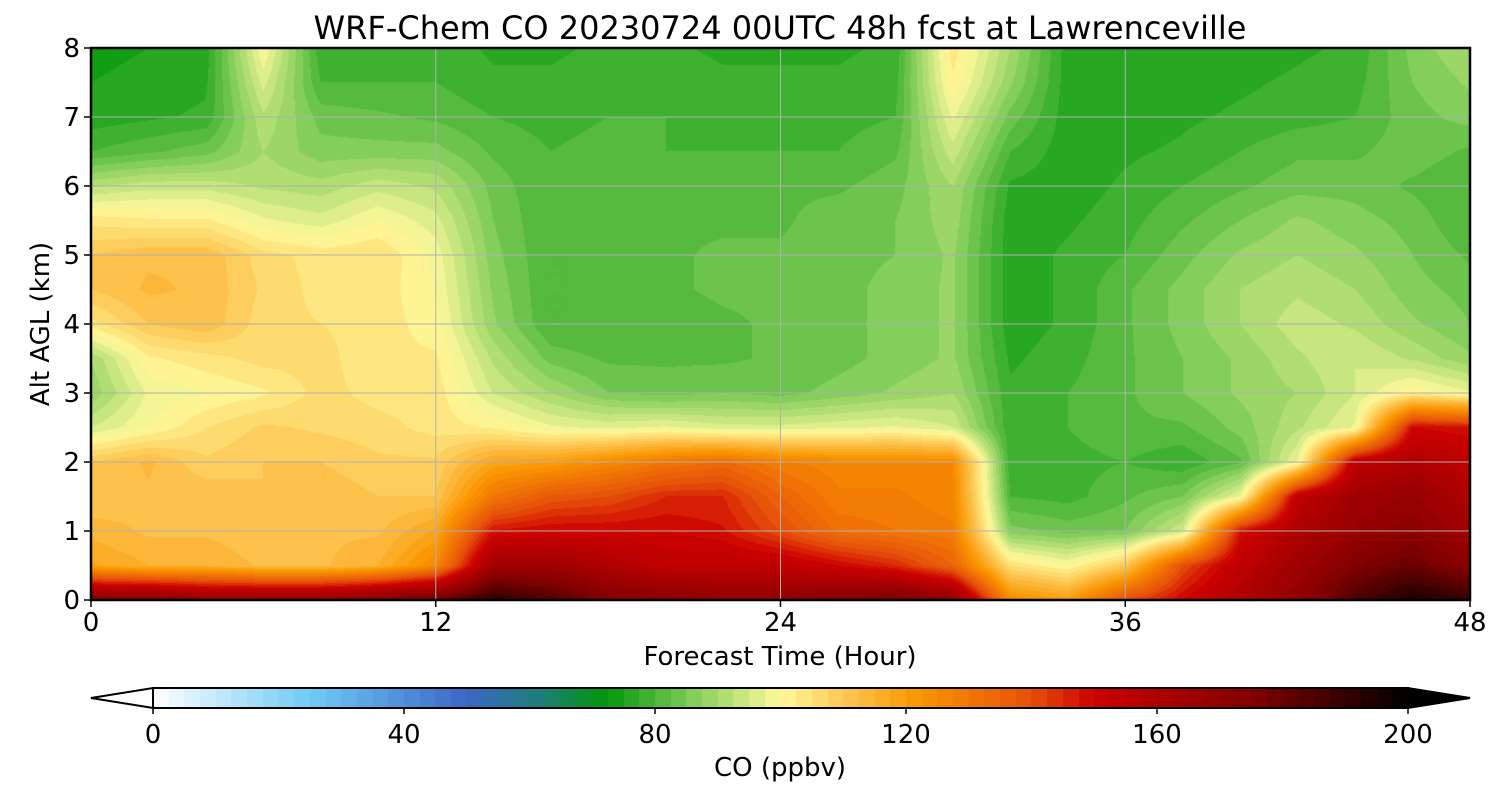  Describe the element at coordinates (71, 532) in the screenshot. I see `y-tick-label: 1` at that location.